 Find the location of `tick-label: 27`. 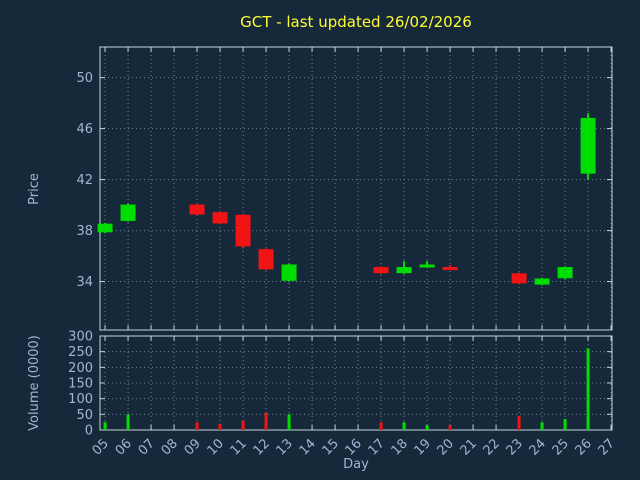

tick-label: 27 is located at coordinates (607, 447).